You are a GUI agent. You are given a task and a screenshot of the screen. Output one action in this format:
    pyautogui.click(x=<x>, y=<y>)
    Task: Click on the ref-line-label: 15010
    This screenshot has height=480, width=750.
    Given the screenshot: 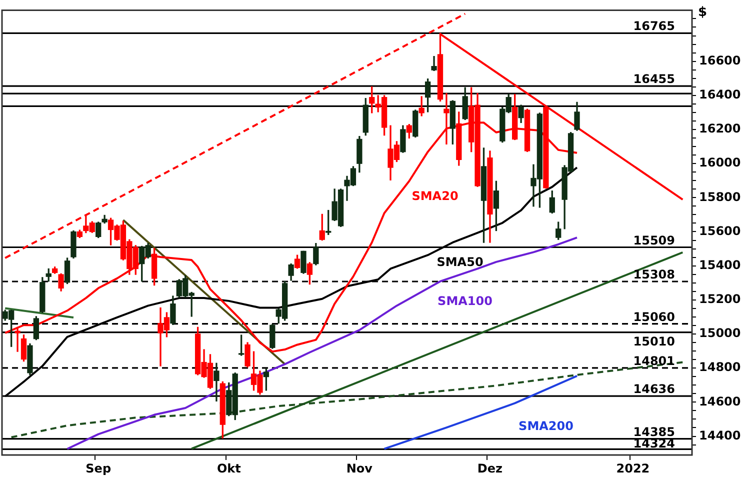 What is the action you would take?
    pyautogui.click(x=654, y=341)
    